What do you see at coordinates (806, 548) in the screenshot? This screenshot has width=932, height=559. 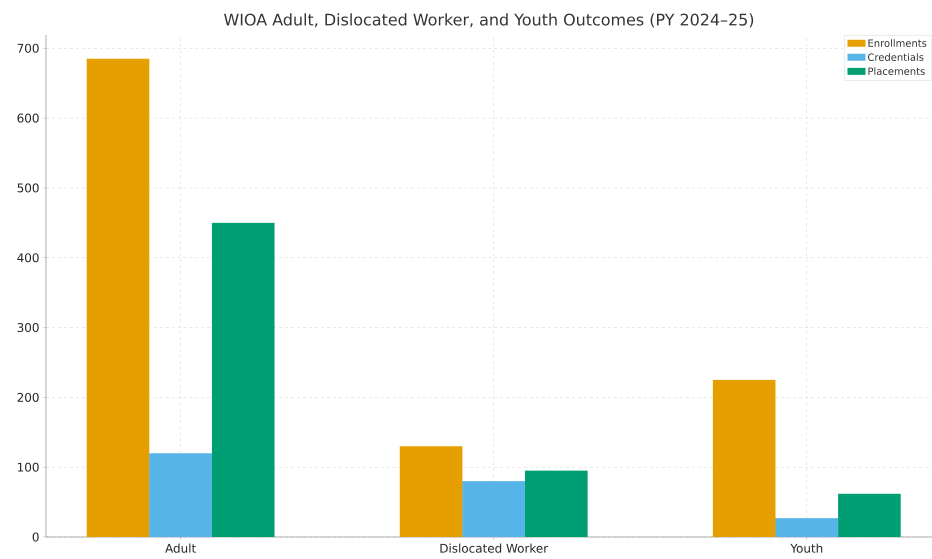 I see `x-tick-label: Youth` at bounding box center [806, 548].